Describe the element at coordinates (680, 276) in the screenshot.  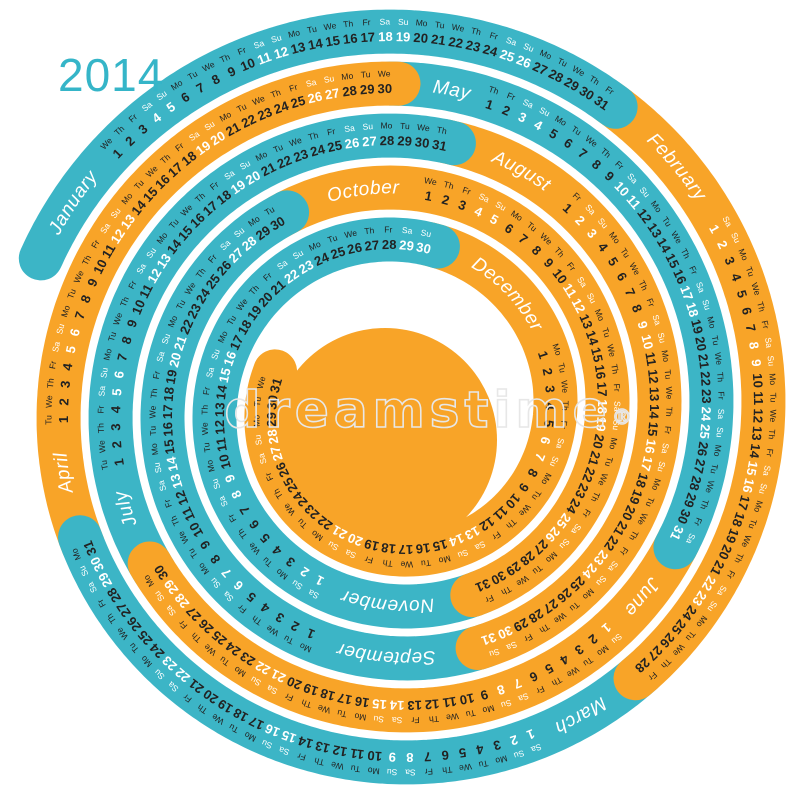
I see `day-number: 16` at that location.